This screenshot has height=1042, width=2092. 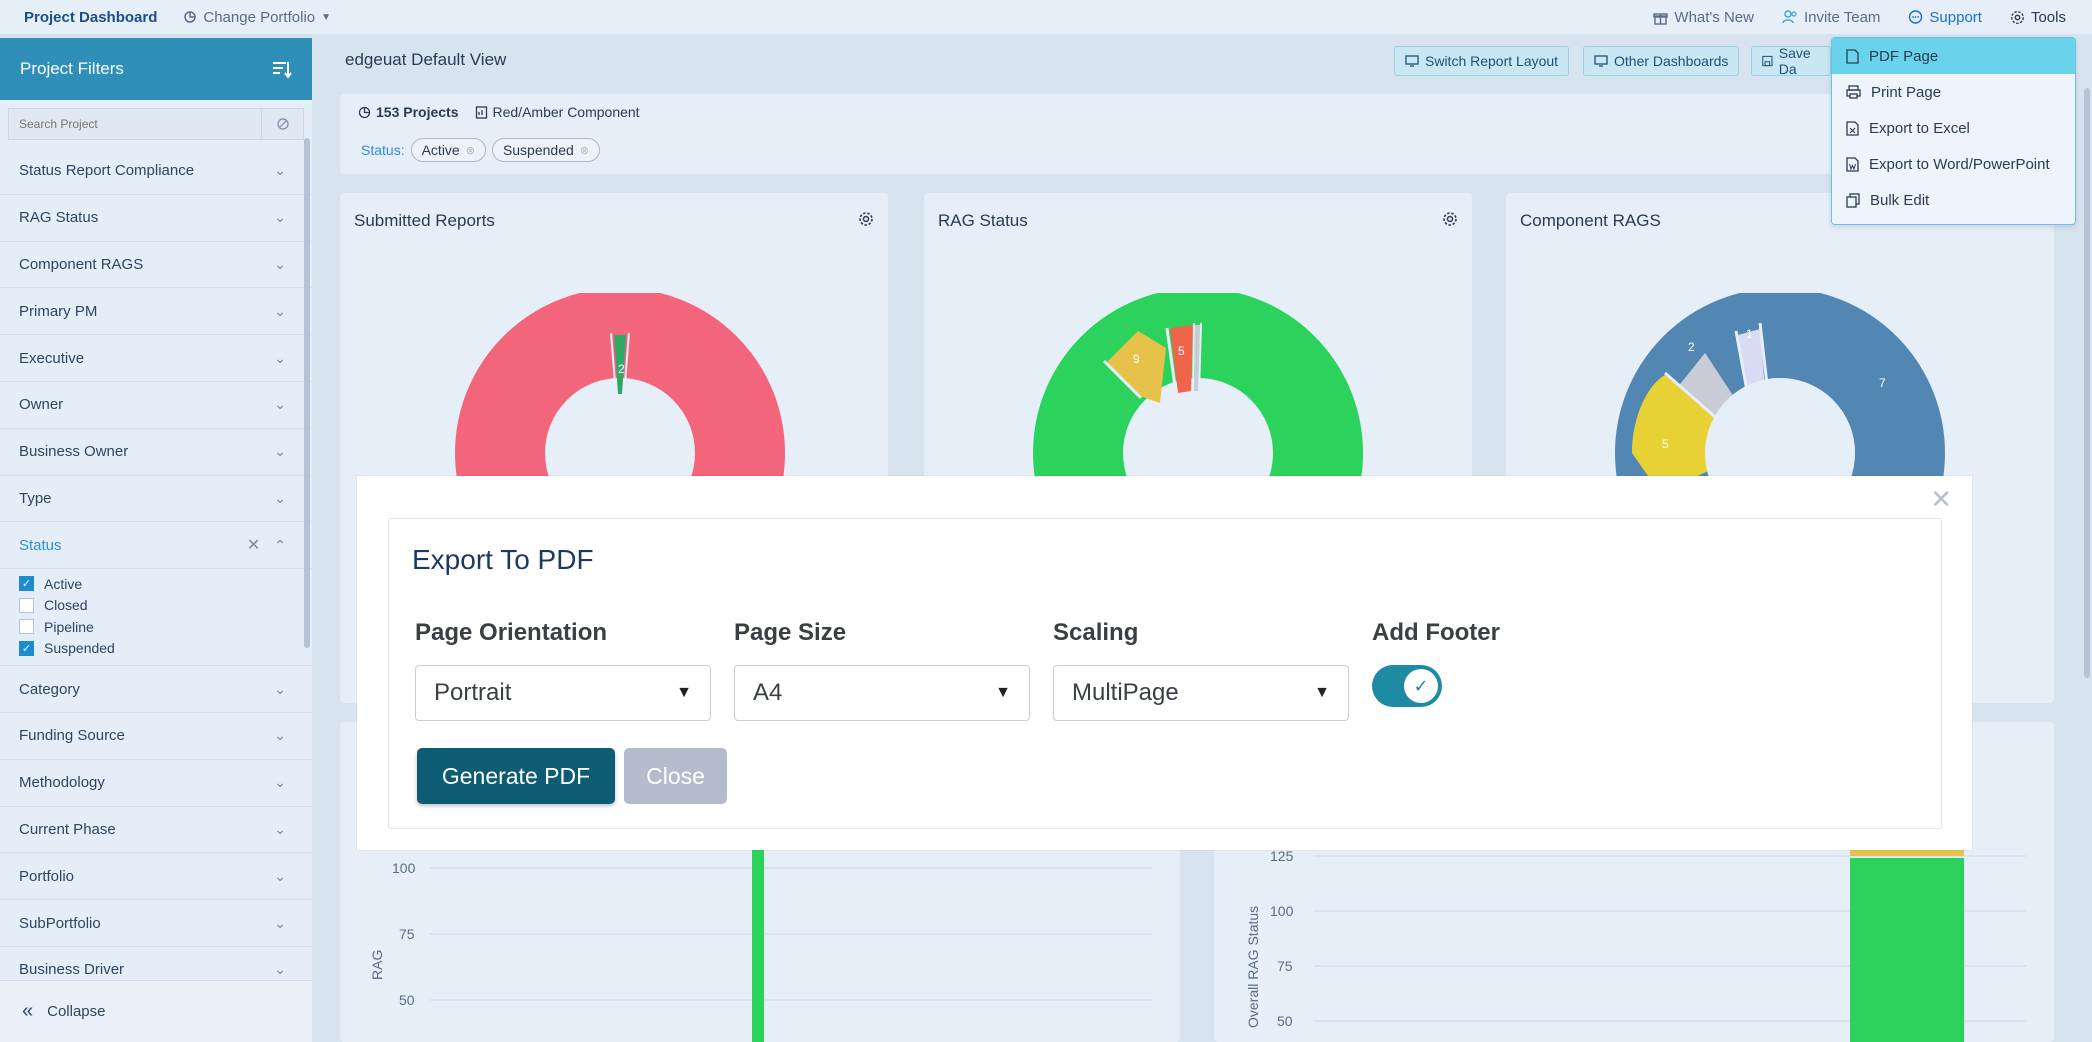 I want to click on bottom-left-chart: 100 75 50 RAG, so click(x=760, y=942).